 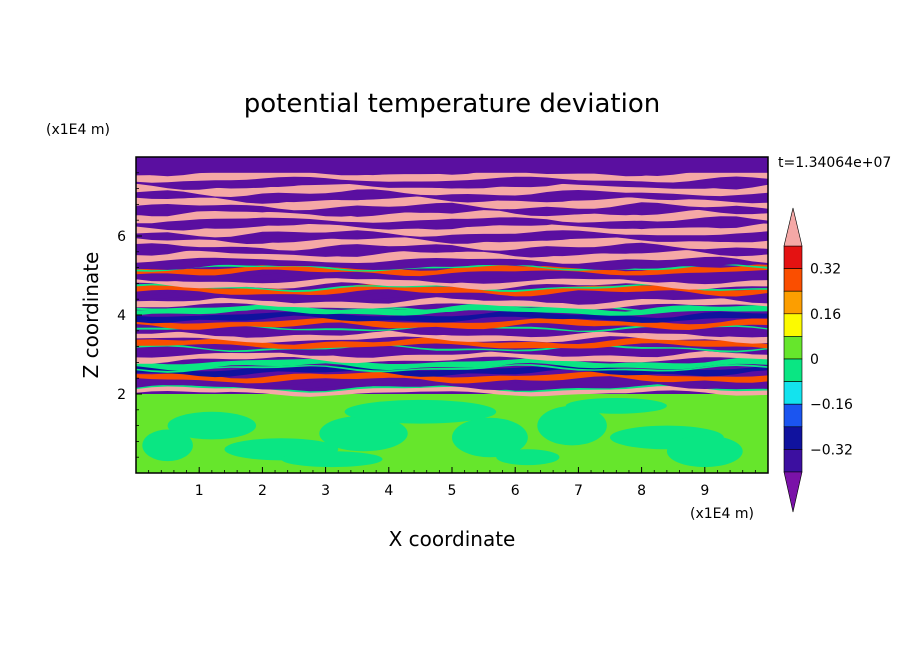 What do you see at coordinates (78, 130) in the screenshot?
I see `y-unit-label: (x1E4 m)` at bounding box center [78, 130].